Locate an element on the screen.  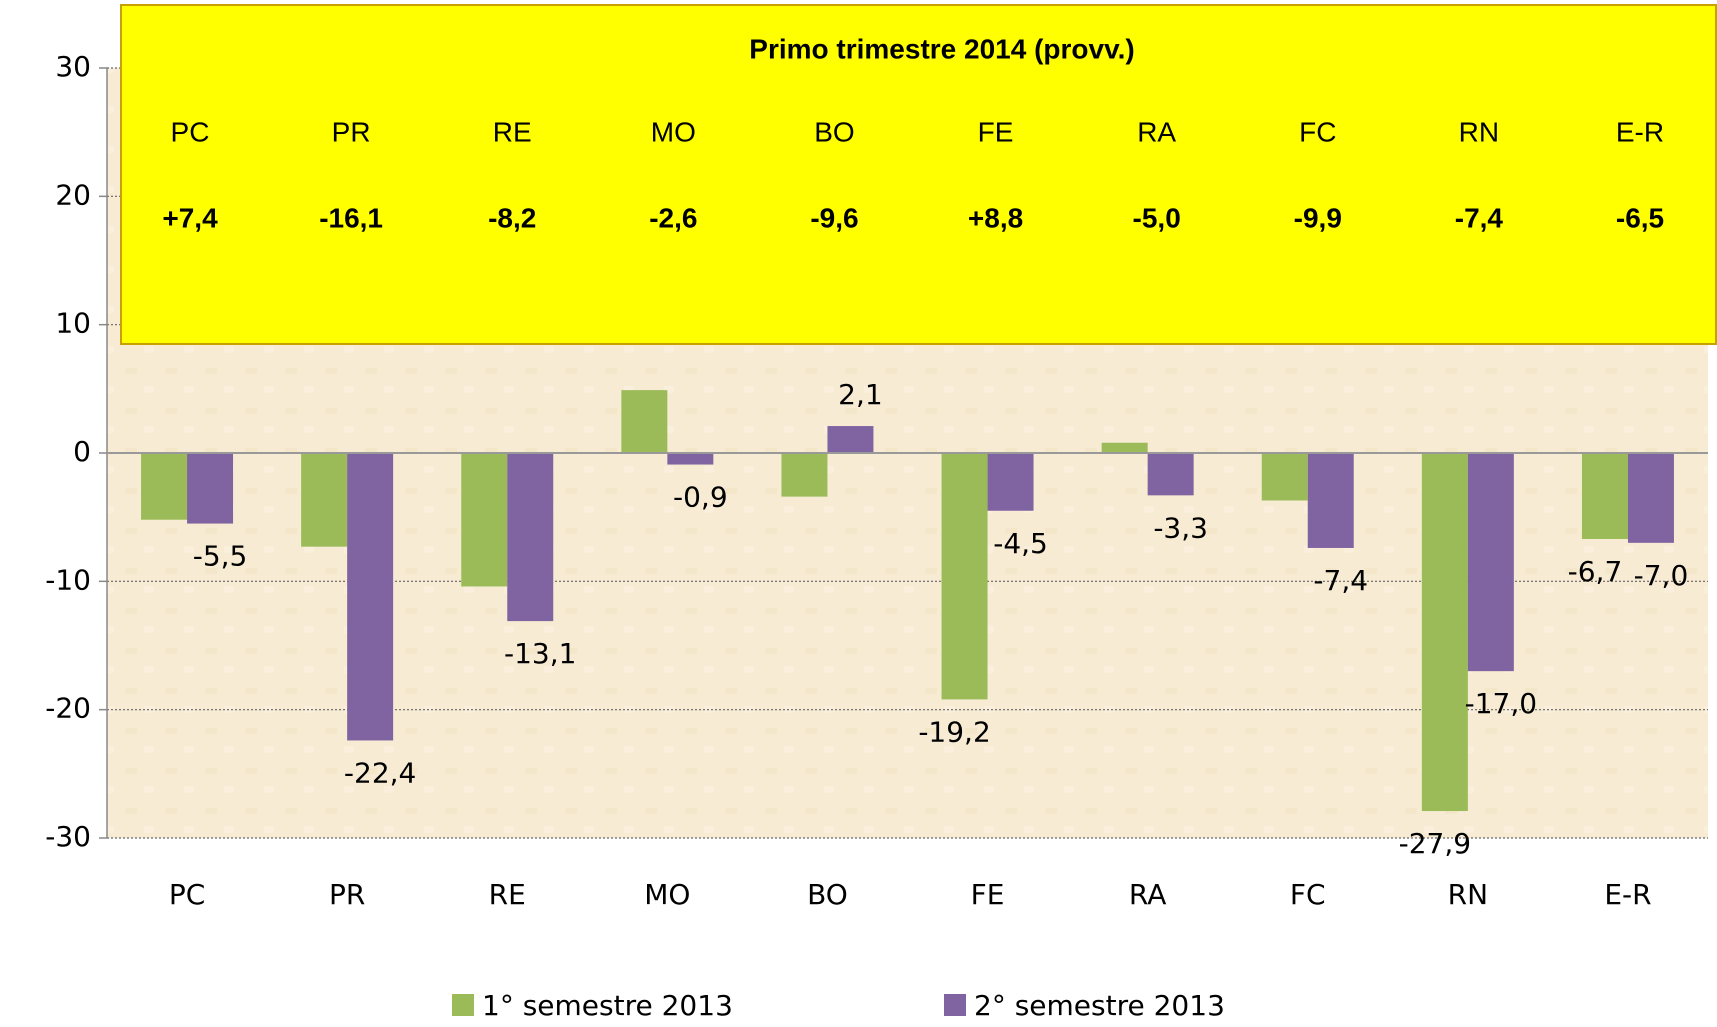
x-tick-label: BO is located at coordinates (827, 894).